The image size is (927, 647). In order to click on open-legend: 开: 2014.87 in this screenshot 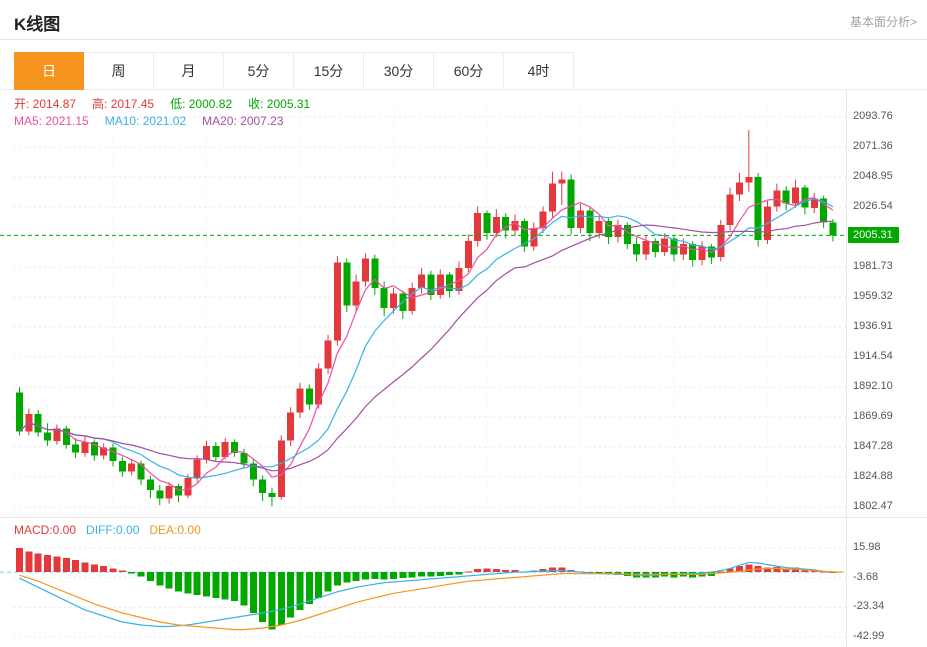, I will do `click(45, 104)`.